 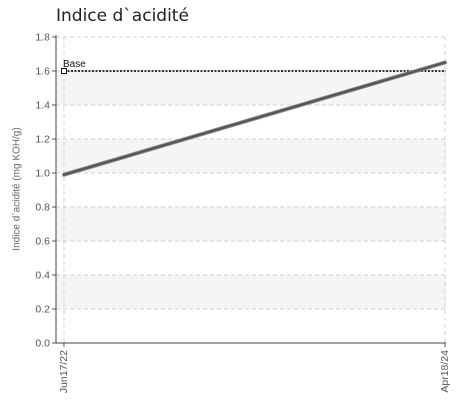 I want to click on y-tick-label: 0.0, so click(x=42, y=344).